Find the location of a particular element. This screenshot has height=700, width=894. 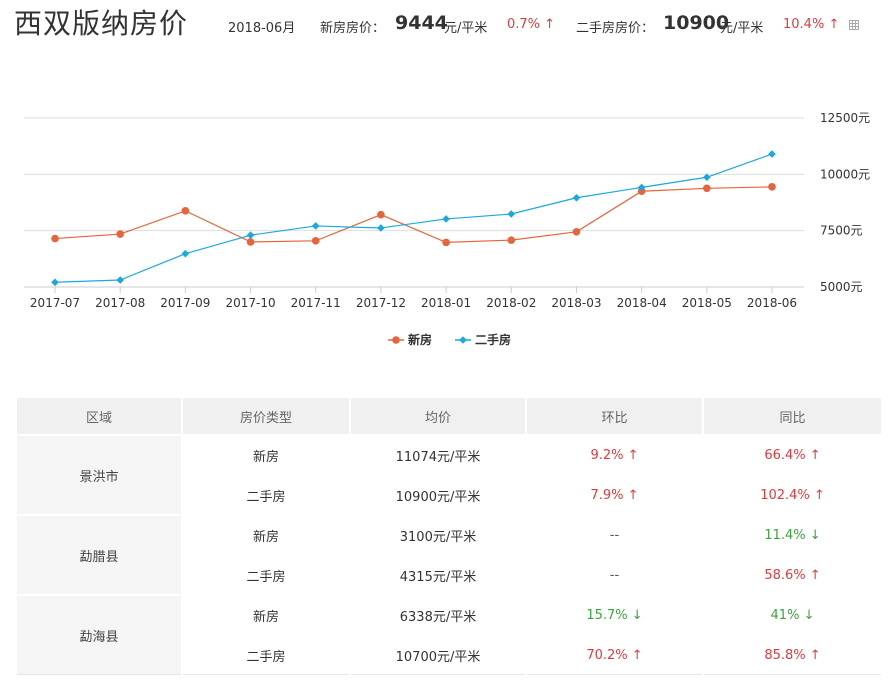

secondhand-price-value: 10900 is located at coordinates (696, 23).